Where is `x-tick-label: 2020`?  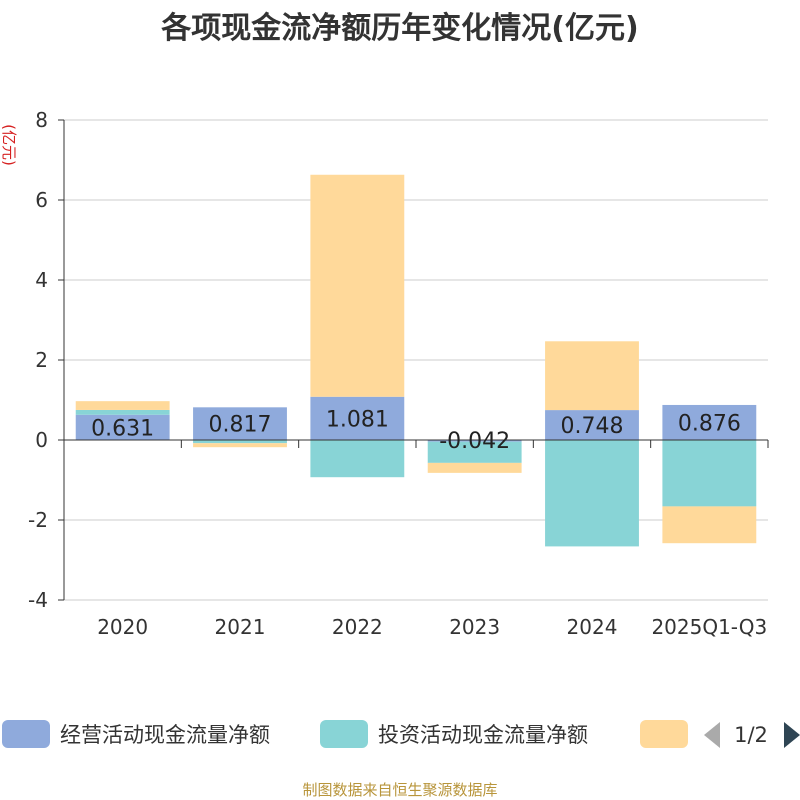 x-tick-label: 2020 is located at coordinates (122, 627).